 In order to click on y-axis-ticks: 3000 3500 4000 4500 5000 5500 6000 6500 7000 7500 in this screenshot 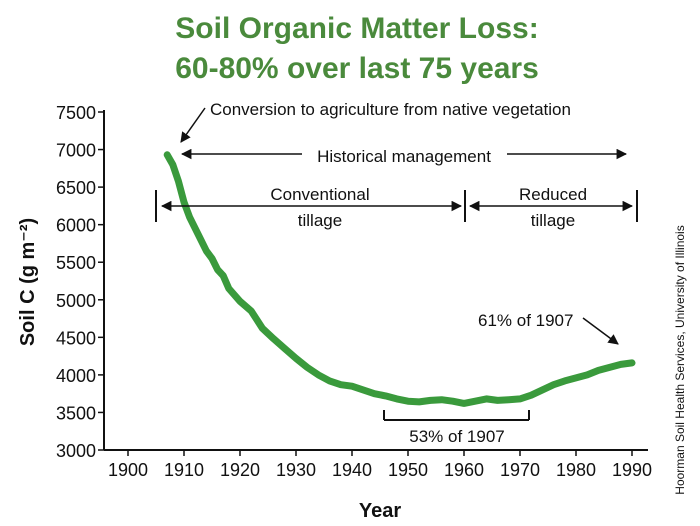, I will do `click(80, 282)`.